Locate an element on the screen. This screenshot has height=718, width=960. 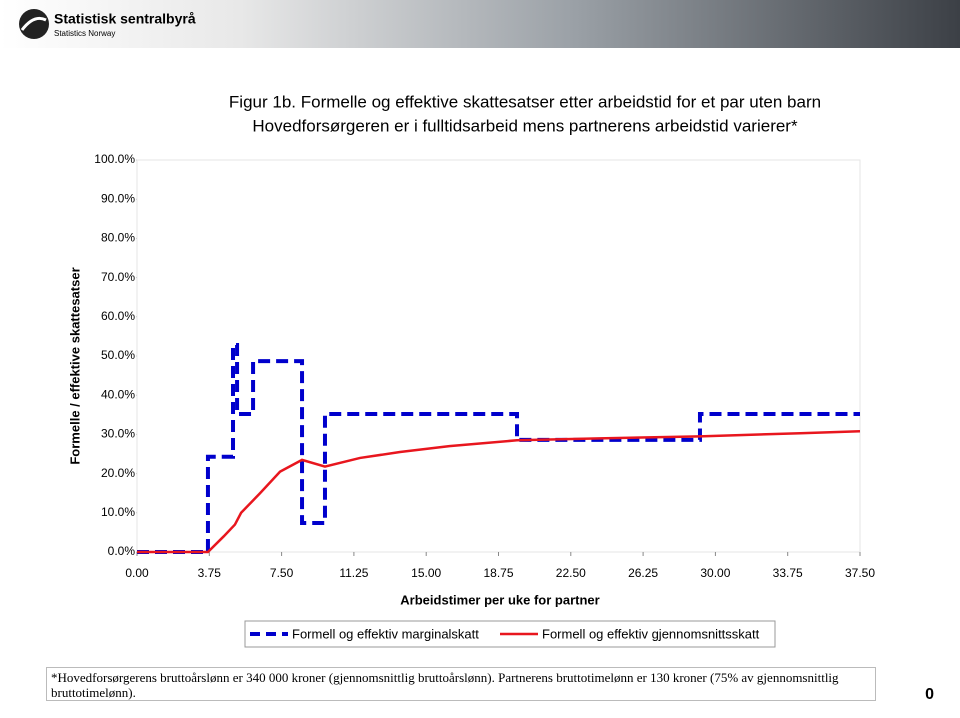
x-tick-label: 18.75 is located at coordinates (498, 573).